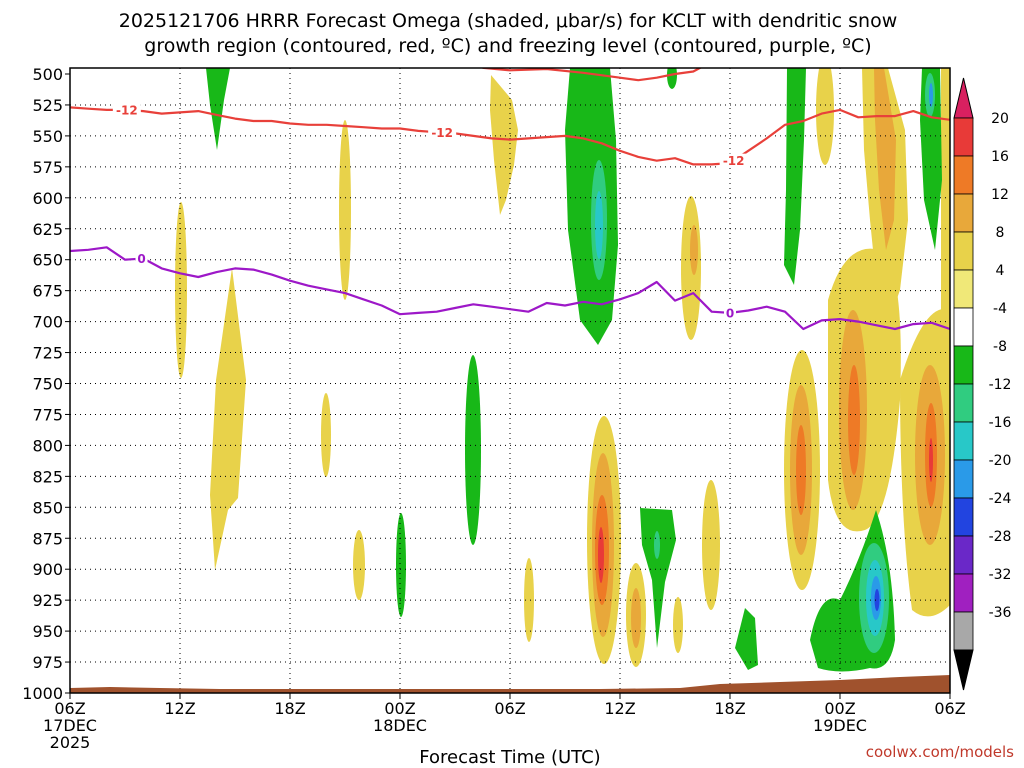 This screenshot has height=768, width=1024. I want to click on x-tick-date-label: 18DEC, so click(400, 725).